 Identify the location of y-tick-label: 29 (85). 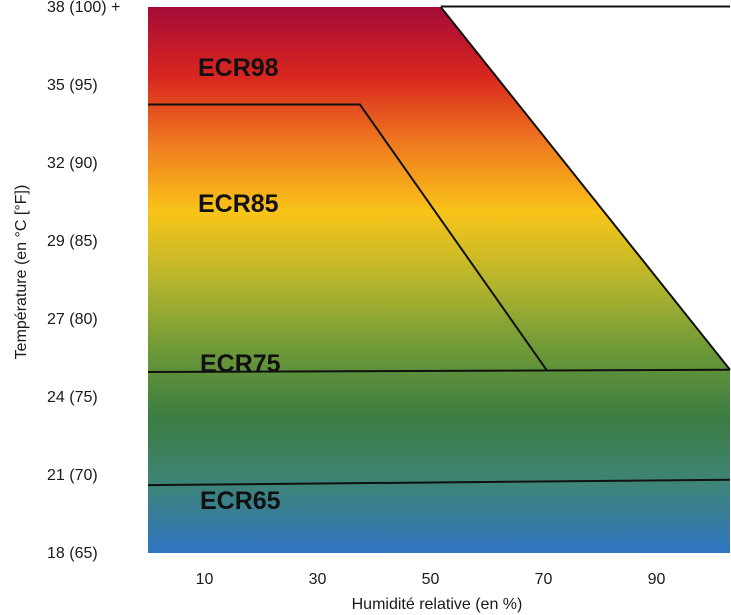
(72, 241).